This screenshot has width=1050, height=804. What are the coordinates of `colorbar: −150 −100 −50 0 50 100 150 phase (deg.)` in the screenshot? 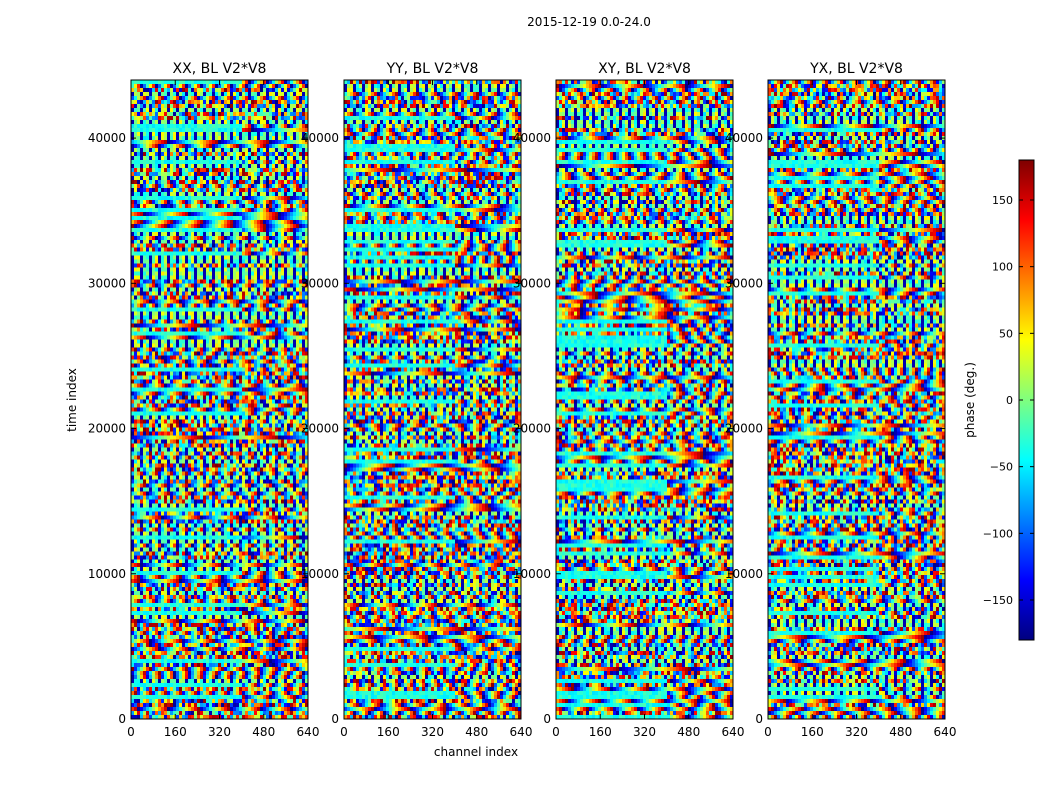 It's located at (999, 400).